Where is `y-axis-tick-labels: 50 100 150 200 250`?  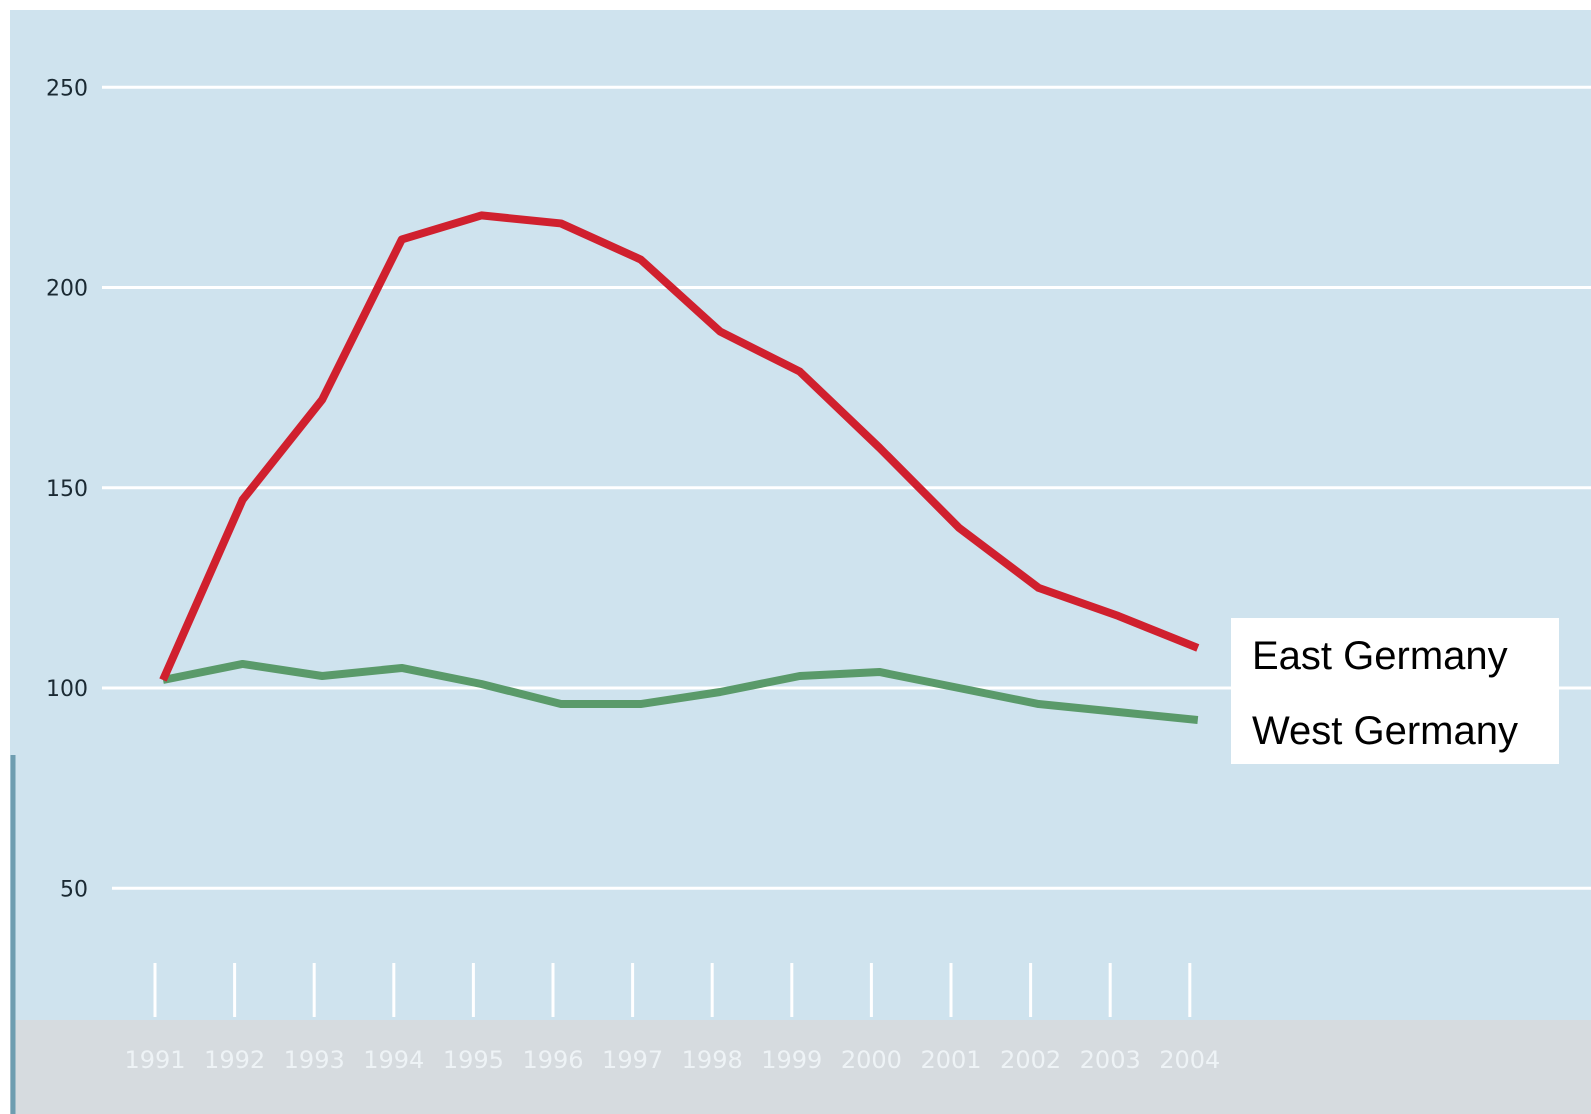
y-axis-tick-labels: 50 100 150 200 250 is located at coordinates (67, 489).